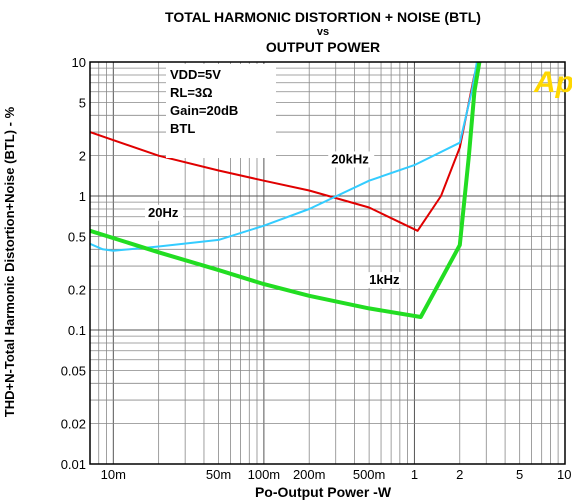 This screenshot has width=572, height=502. What do you see at coordinates (369, 474) in the screenshot?
I see `x-tick-label: 500m` at bounding box center [369, 474].